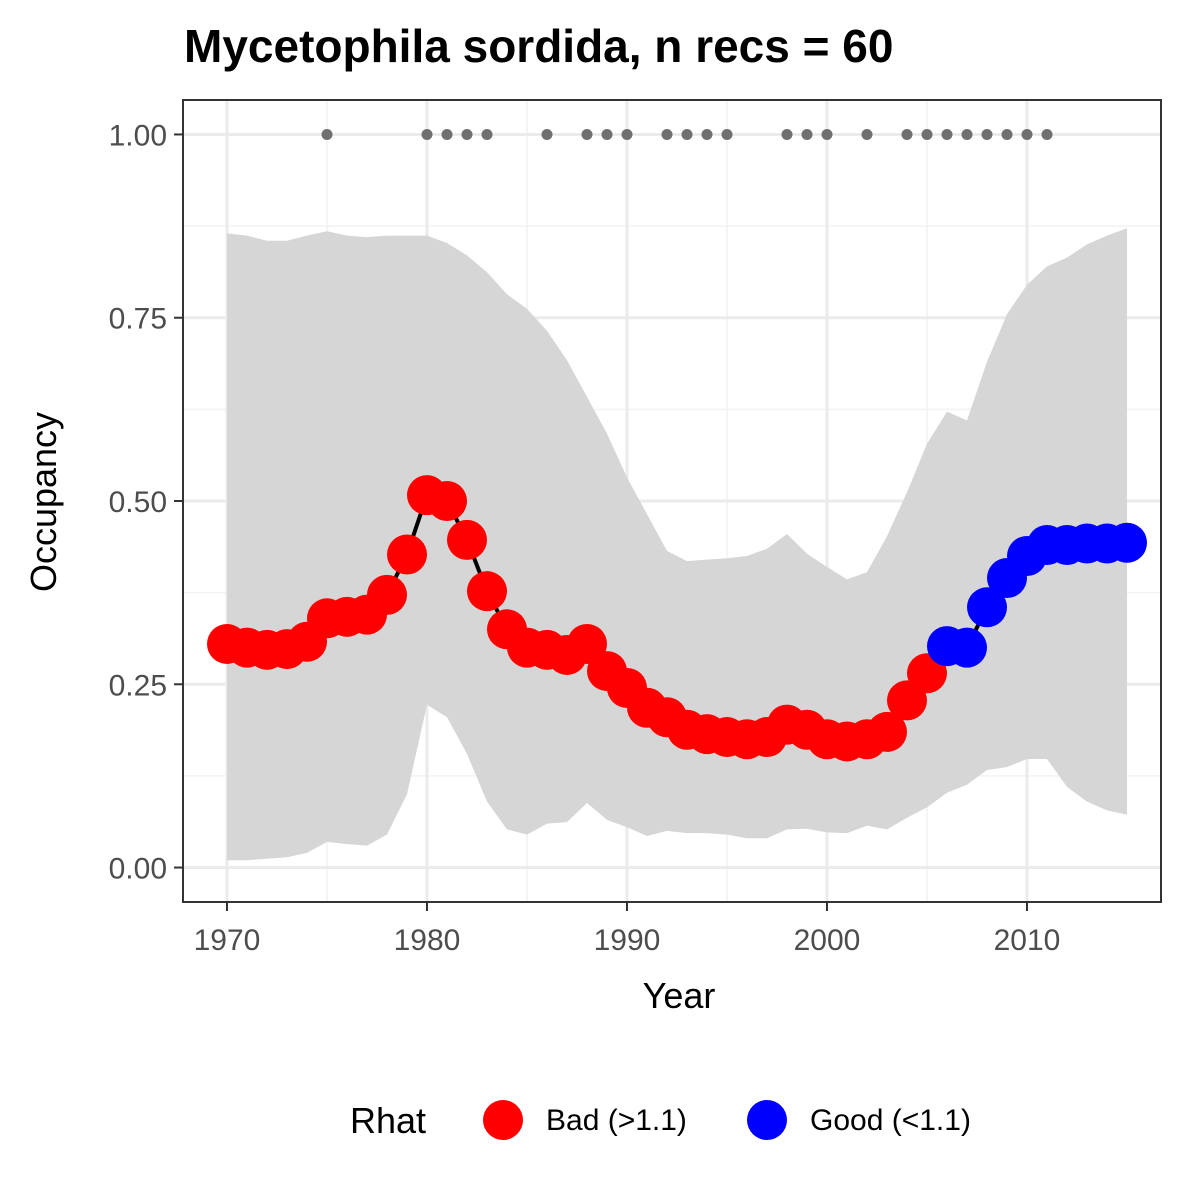 Image resolution: width=1200 pixels, height=1200 pixels. What do you see at coordinates (388, 1120) in the screenshot?
I see `legend-title: Rhat` at bounding box center [388, 1120].